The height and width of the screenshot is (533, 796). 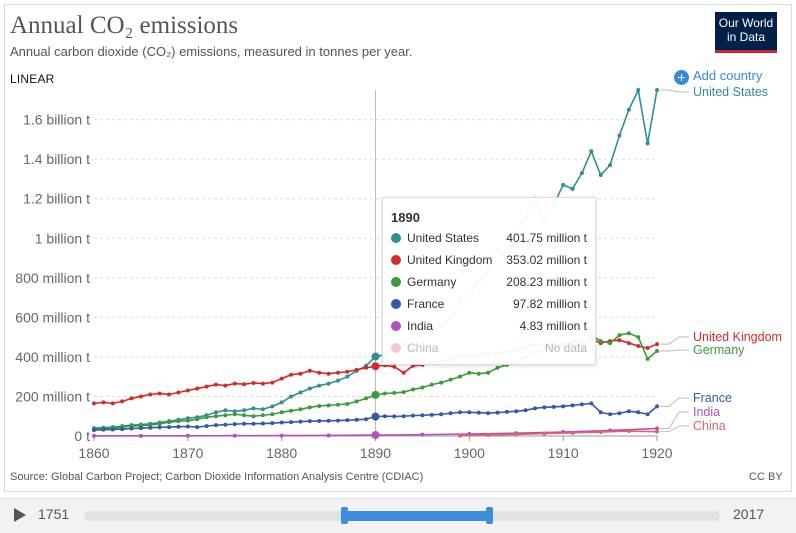 I want to click on series-end-label: India, so click(x=706, y=412).